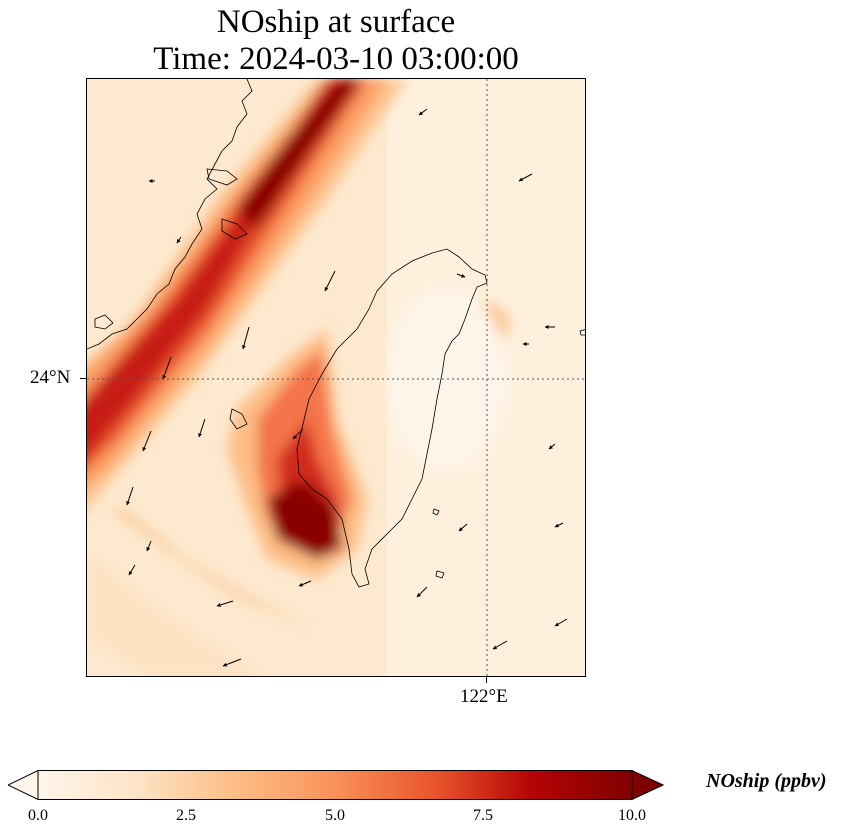 The width and height of the screenshot is (842, 836). I want to click on colorbar-max-extend, so click(648, 785).